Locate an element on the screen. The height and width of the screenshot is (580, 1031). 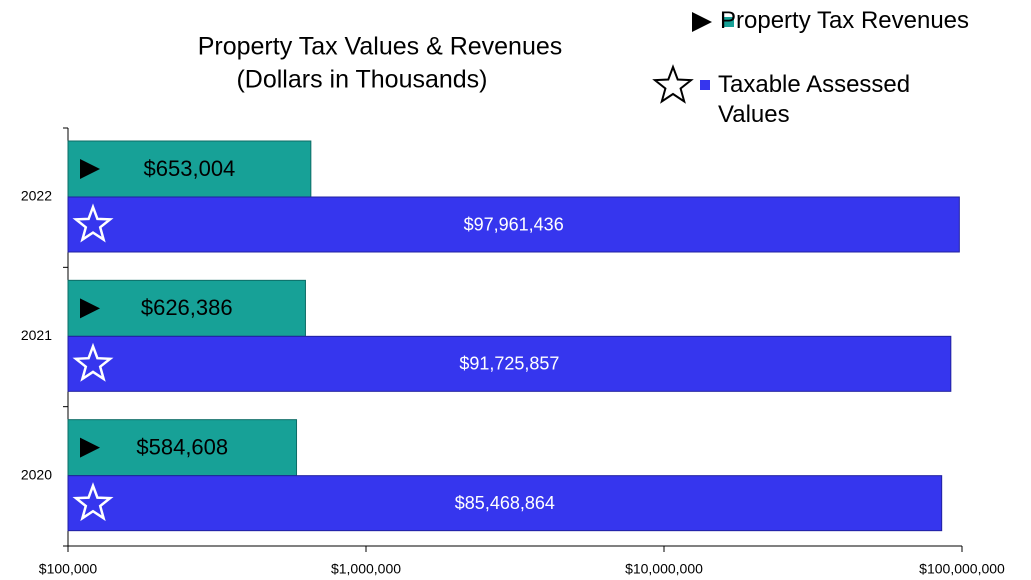
data-label: $91,725,857 is located at coordinates (509, 364).